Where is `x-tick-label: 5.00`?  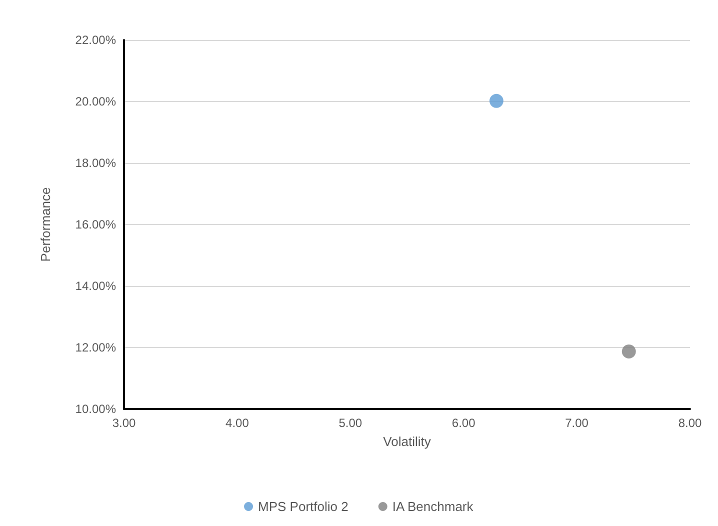 x-tick-label: 5.00 is located at coordinates (350, 423).